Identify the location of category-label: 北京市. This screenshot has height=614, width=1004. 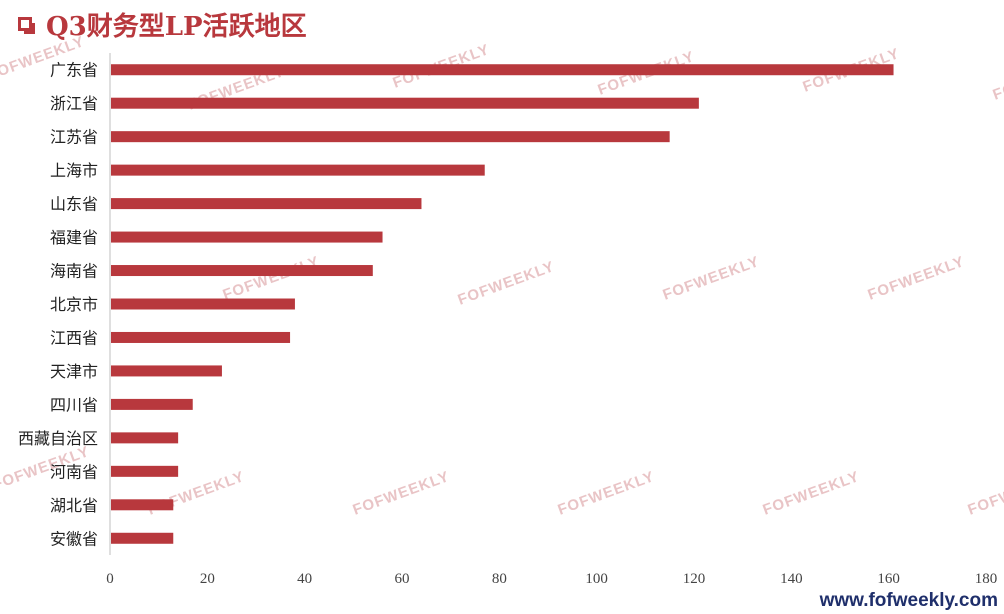
(74, 304).